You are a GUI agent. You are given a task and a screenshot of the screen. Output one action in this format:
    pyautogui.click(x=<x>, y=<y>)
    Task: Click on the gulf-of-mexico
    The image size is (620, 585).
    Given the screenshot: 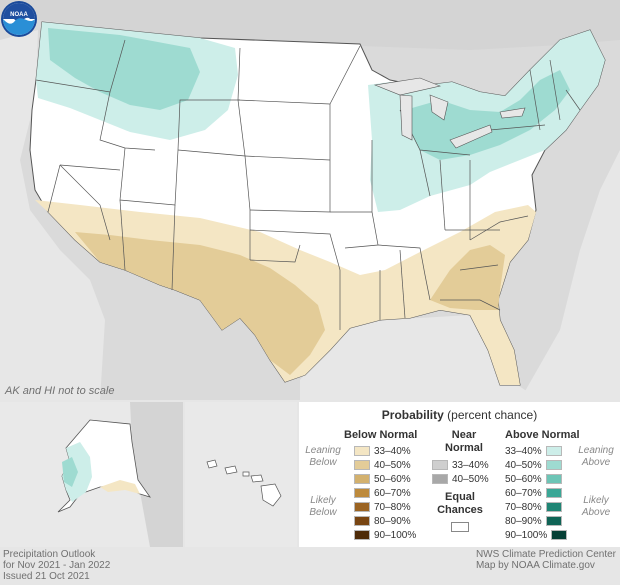 What is the action you would take?
    pyautogui.click(x=420, y=357)
    